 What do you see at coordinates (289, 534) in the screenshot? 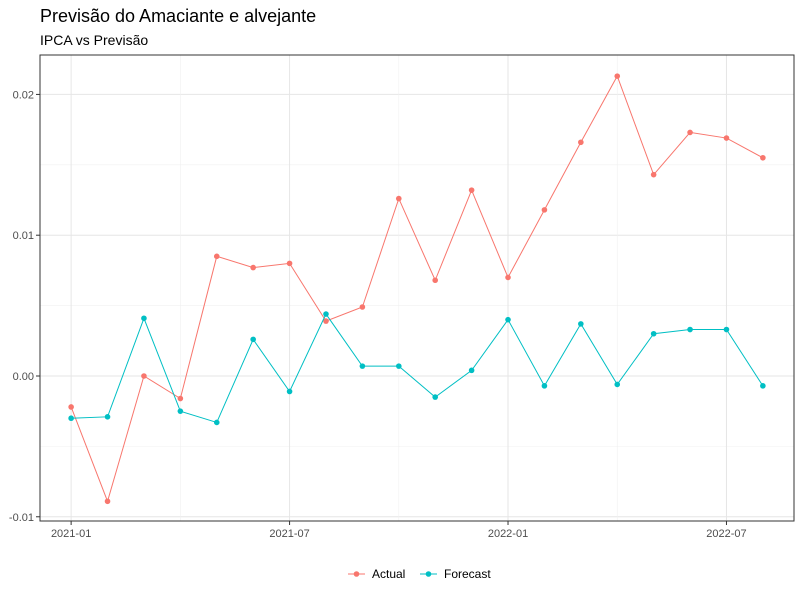
I see `x-tick-label: 2021-07` at bounding box center [289, 534].